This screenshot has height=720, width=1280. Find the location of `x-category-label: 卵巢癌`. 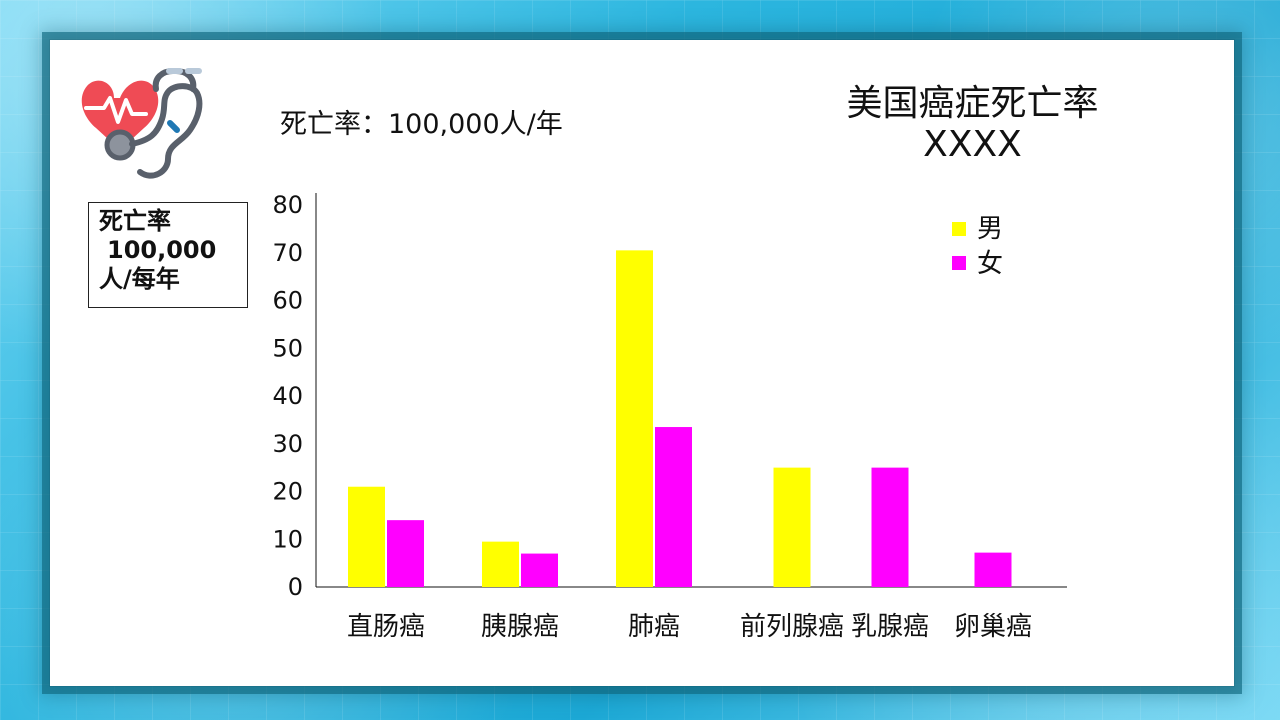

x-category-label: 卵巢癌 is located at coordinates (993, 627).